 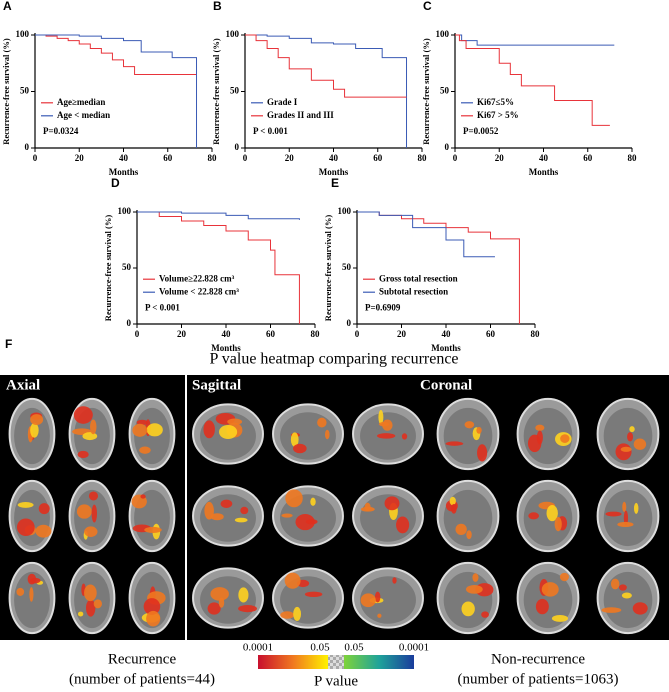 What do you see at coordinates (142, 679) in the screenshot?
I see `group-label: (number of patients=44)` at bounding box center [142, 679].